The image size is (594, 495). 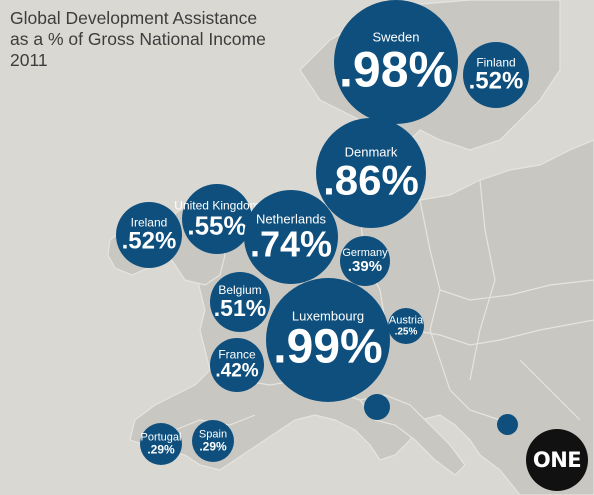 What do you see at coordinates (406, 332) in the screenshot?
I see `country-value: .25%` at bounding box center [406, 332].